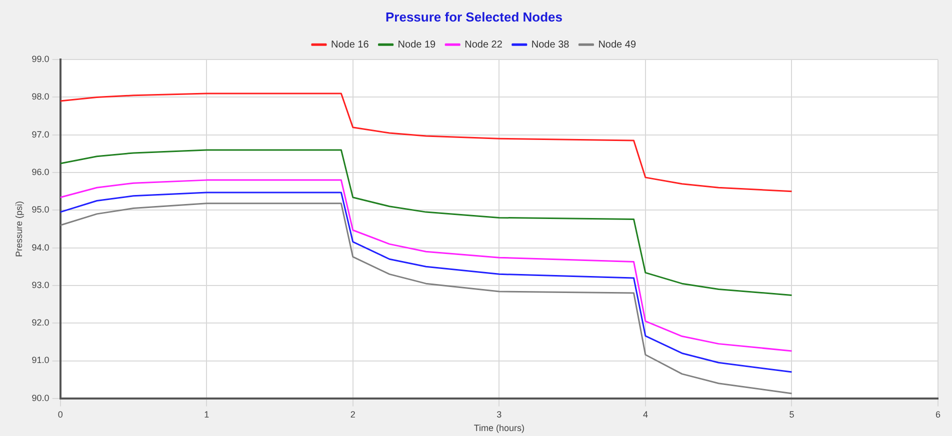 Image resolution: width=952 pixels, height=436 pixels. What do you see at coordinates (499, 428) in the screenshot?
I see `x-axis-title: Time (hours)` at bounding box center [499, 428].